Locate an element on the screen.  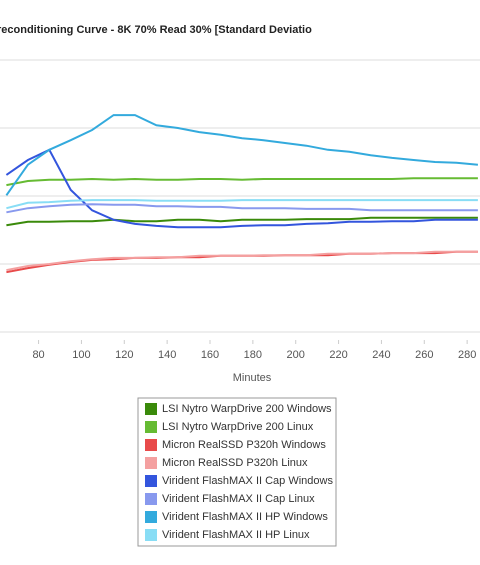
legend-box is located at coordinates (237, 472).